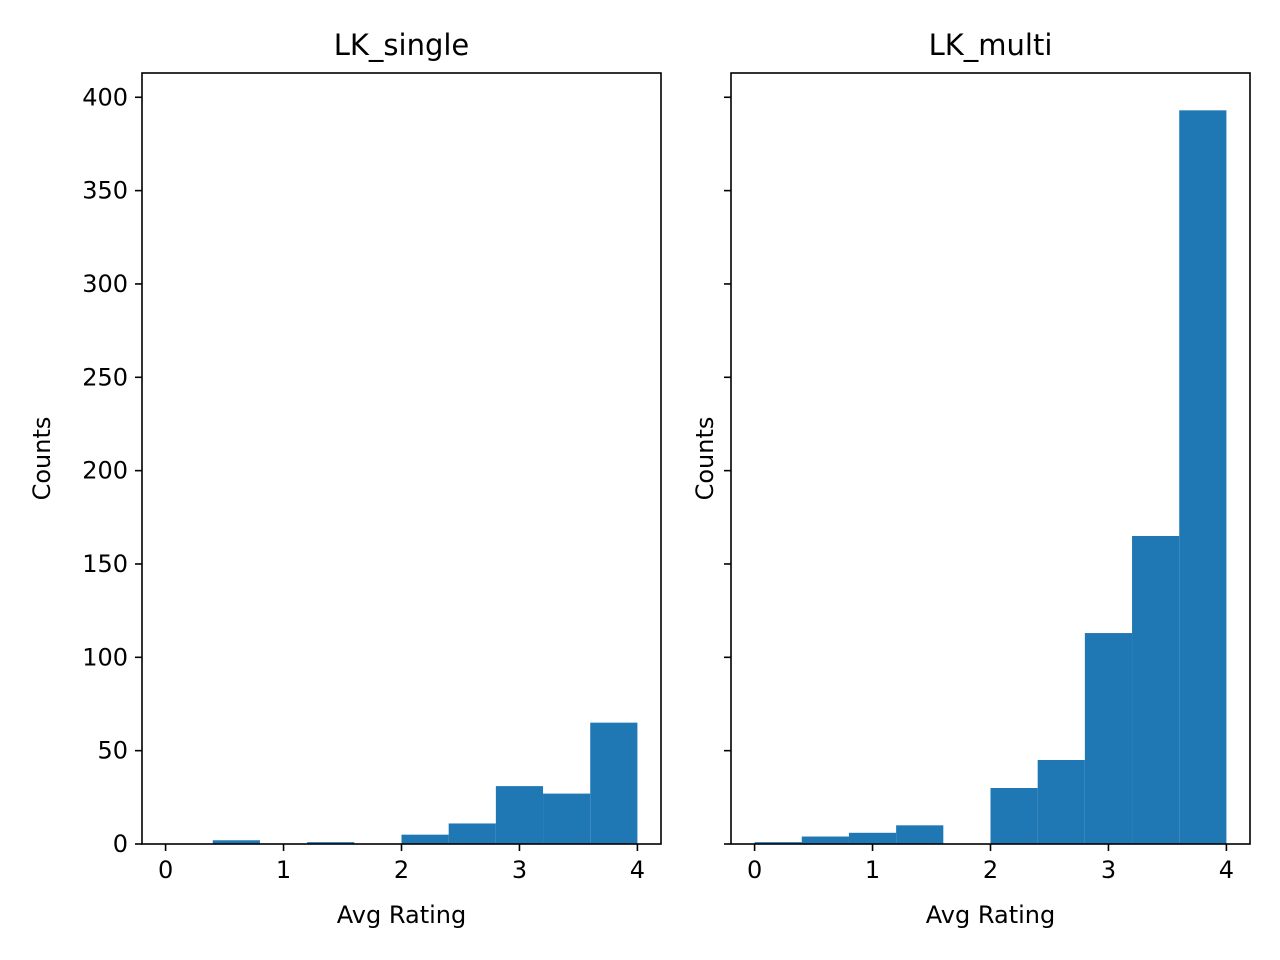 Image resolution: width=1280 pixels, height=960 pixels. Describe the element at coordinates (402, 45) in the screenshot. I see `chart-title: LK_single` at that location.